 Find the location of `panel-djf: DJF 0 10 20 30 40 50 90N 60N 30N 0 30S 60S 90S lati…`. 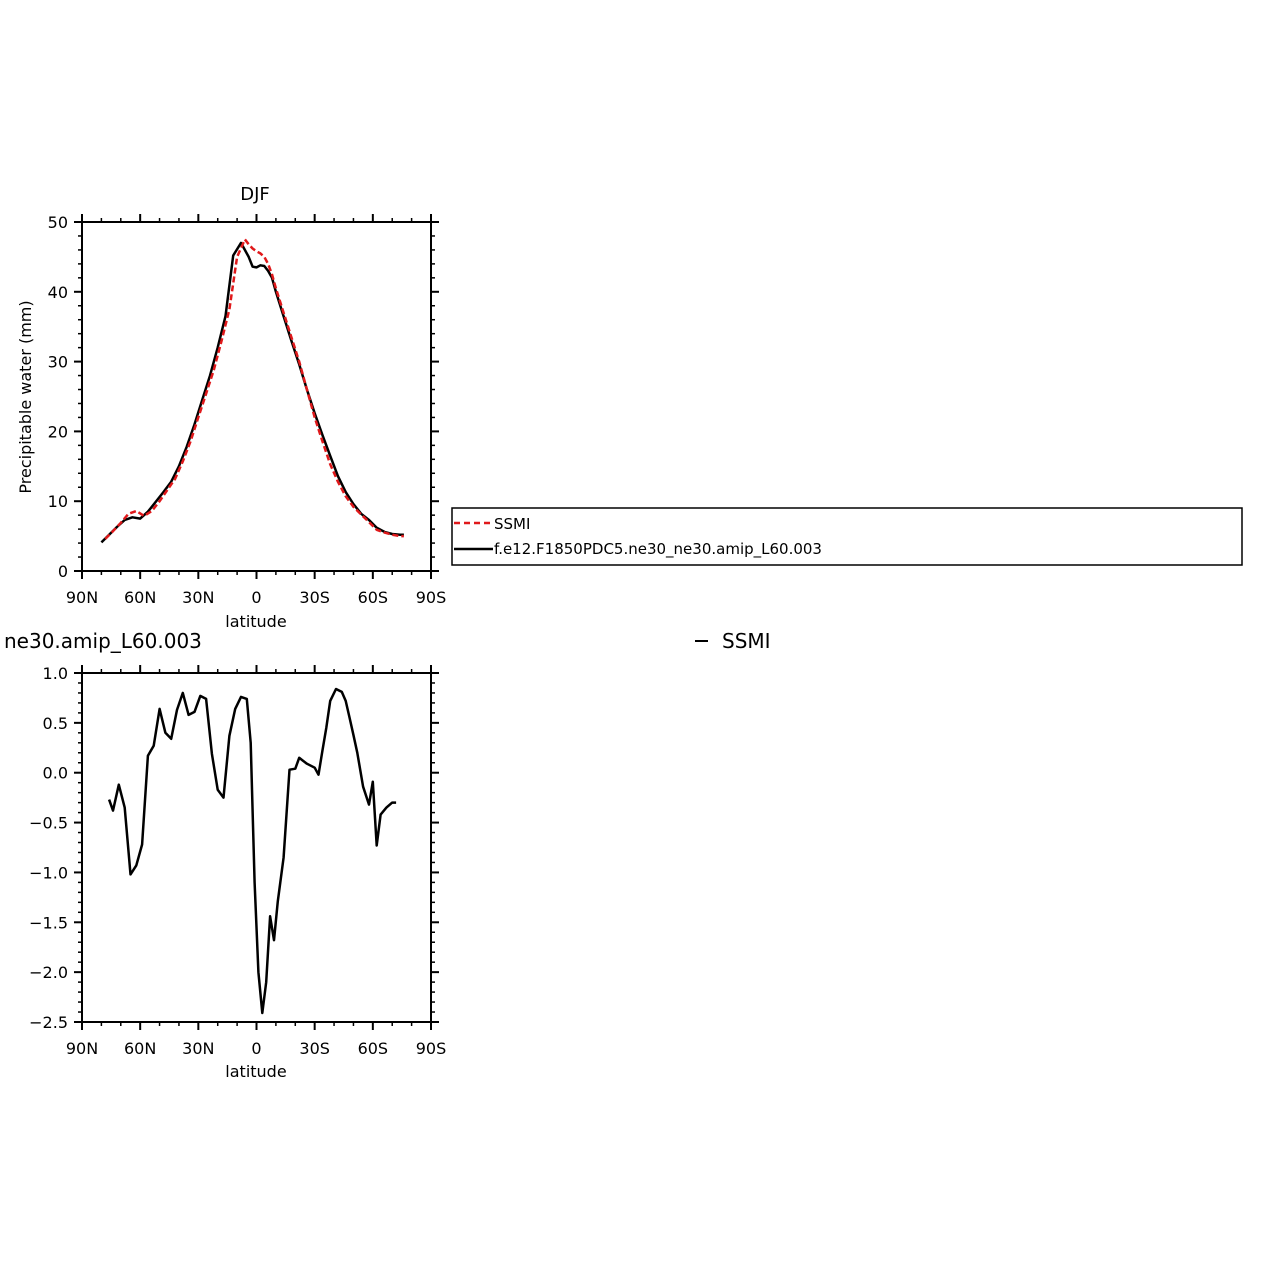

panel-djf: DJF 0 10 20 30 40 50 90N 60N 30N 0 30S 60S 90S lati… is located at coordinates (231, 407).